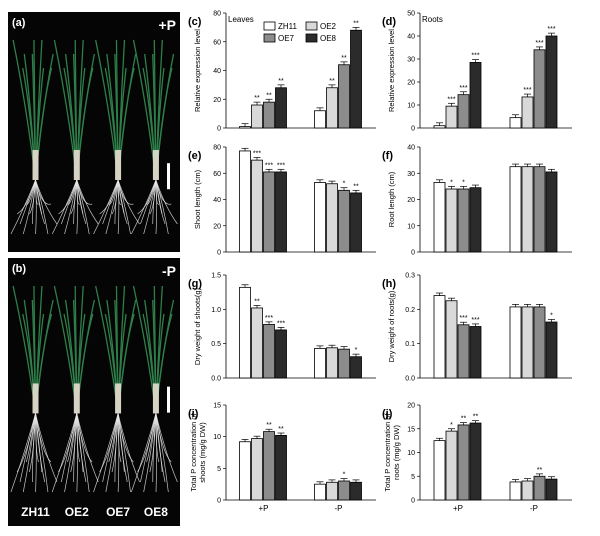 This screenshot has height=536, width=600. What do you see at coordinates (328, 38) in the screenshot?
I see `legend-entry: OE8` at bounding box center [328, 38].